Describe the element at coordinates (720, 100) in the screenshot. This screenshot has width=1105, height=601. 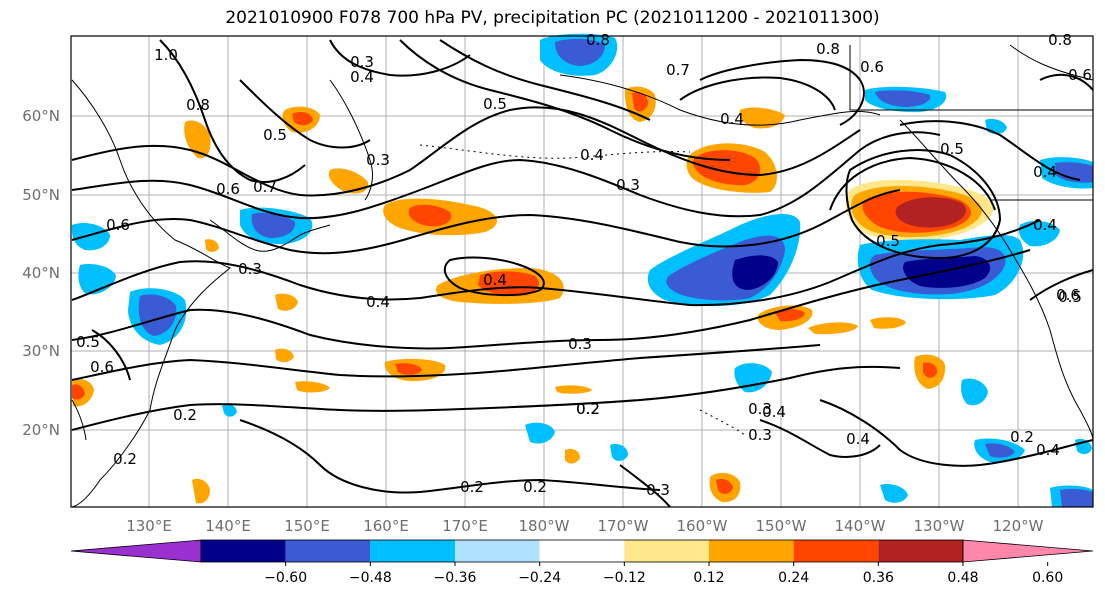
I see `coastline-alaska` at that location.